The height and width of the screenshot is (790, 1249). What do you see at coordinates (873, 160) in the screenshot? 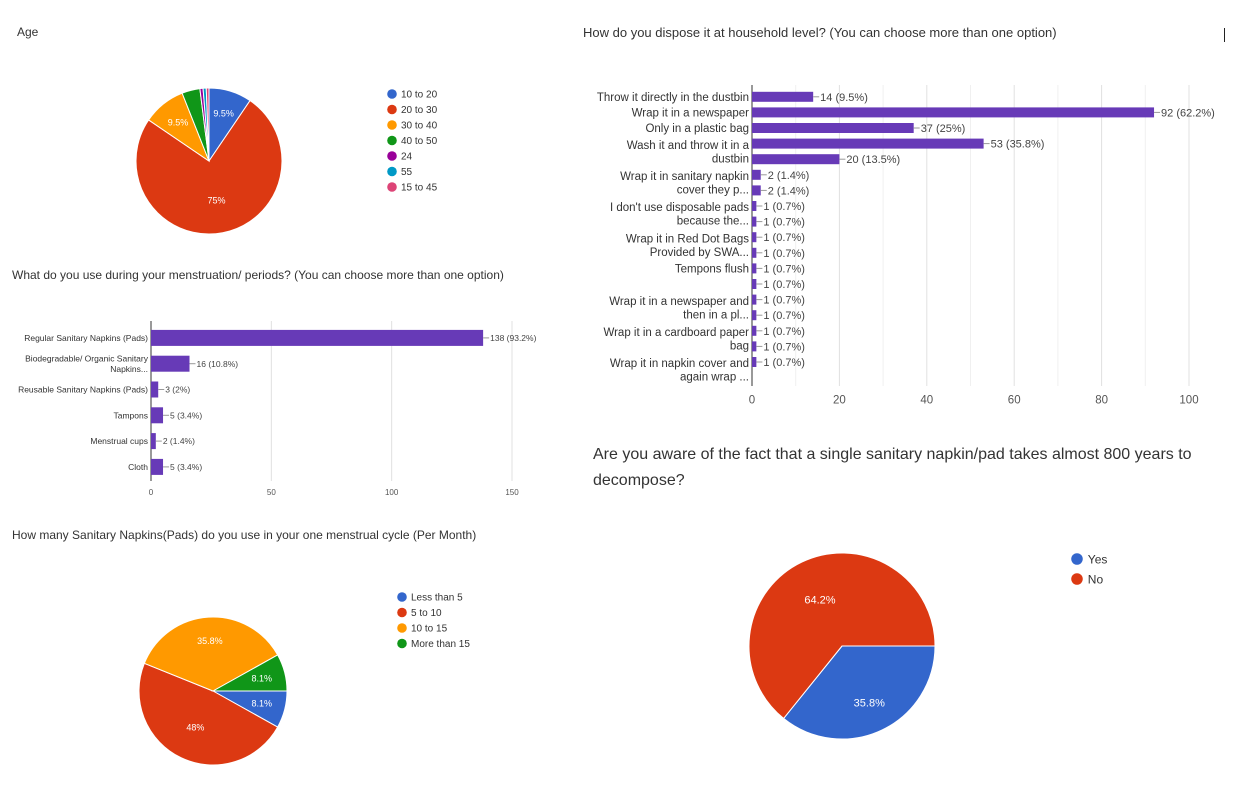
I see `disposal-data-label-5: 20 (13.5%)` at bounding box center [873, 160].